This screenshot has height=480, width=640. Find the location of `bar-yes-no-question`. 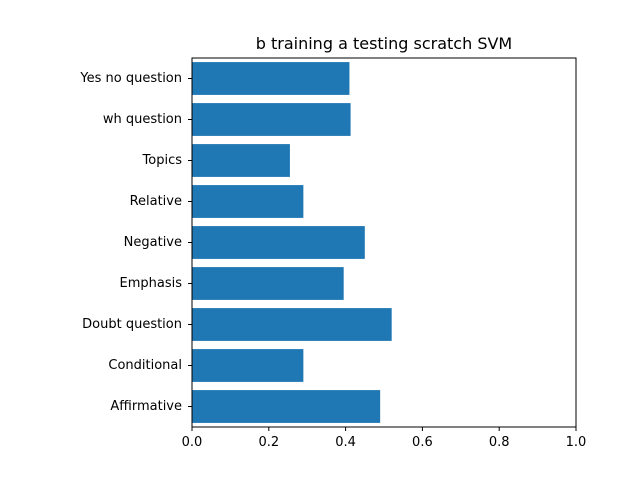

bar-yes-no-question is located at coordinates (271, 78).